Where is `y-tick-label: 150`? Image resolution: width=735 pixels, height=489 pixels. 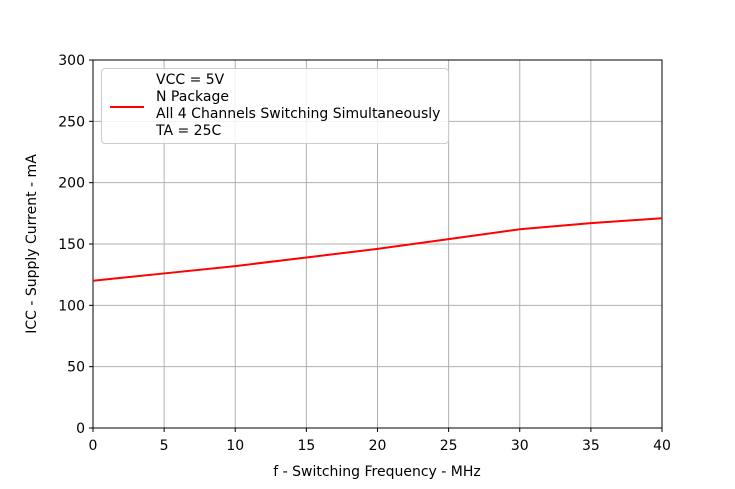
y-tick-label: 150 is located at coordinates (71, 245).